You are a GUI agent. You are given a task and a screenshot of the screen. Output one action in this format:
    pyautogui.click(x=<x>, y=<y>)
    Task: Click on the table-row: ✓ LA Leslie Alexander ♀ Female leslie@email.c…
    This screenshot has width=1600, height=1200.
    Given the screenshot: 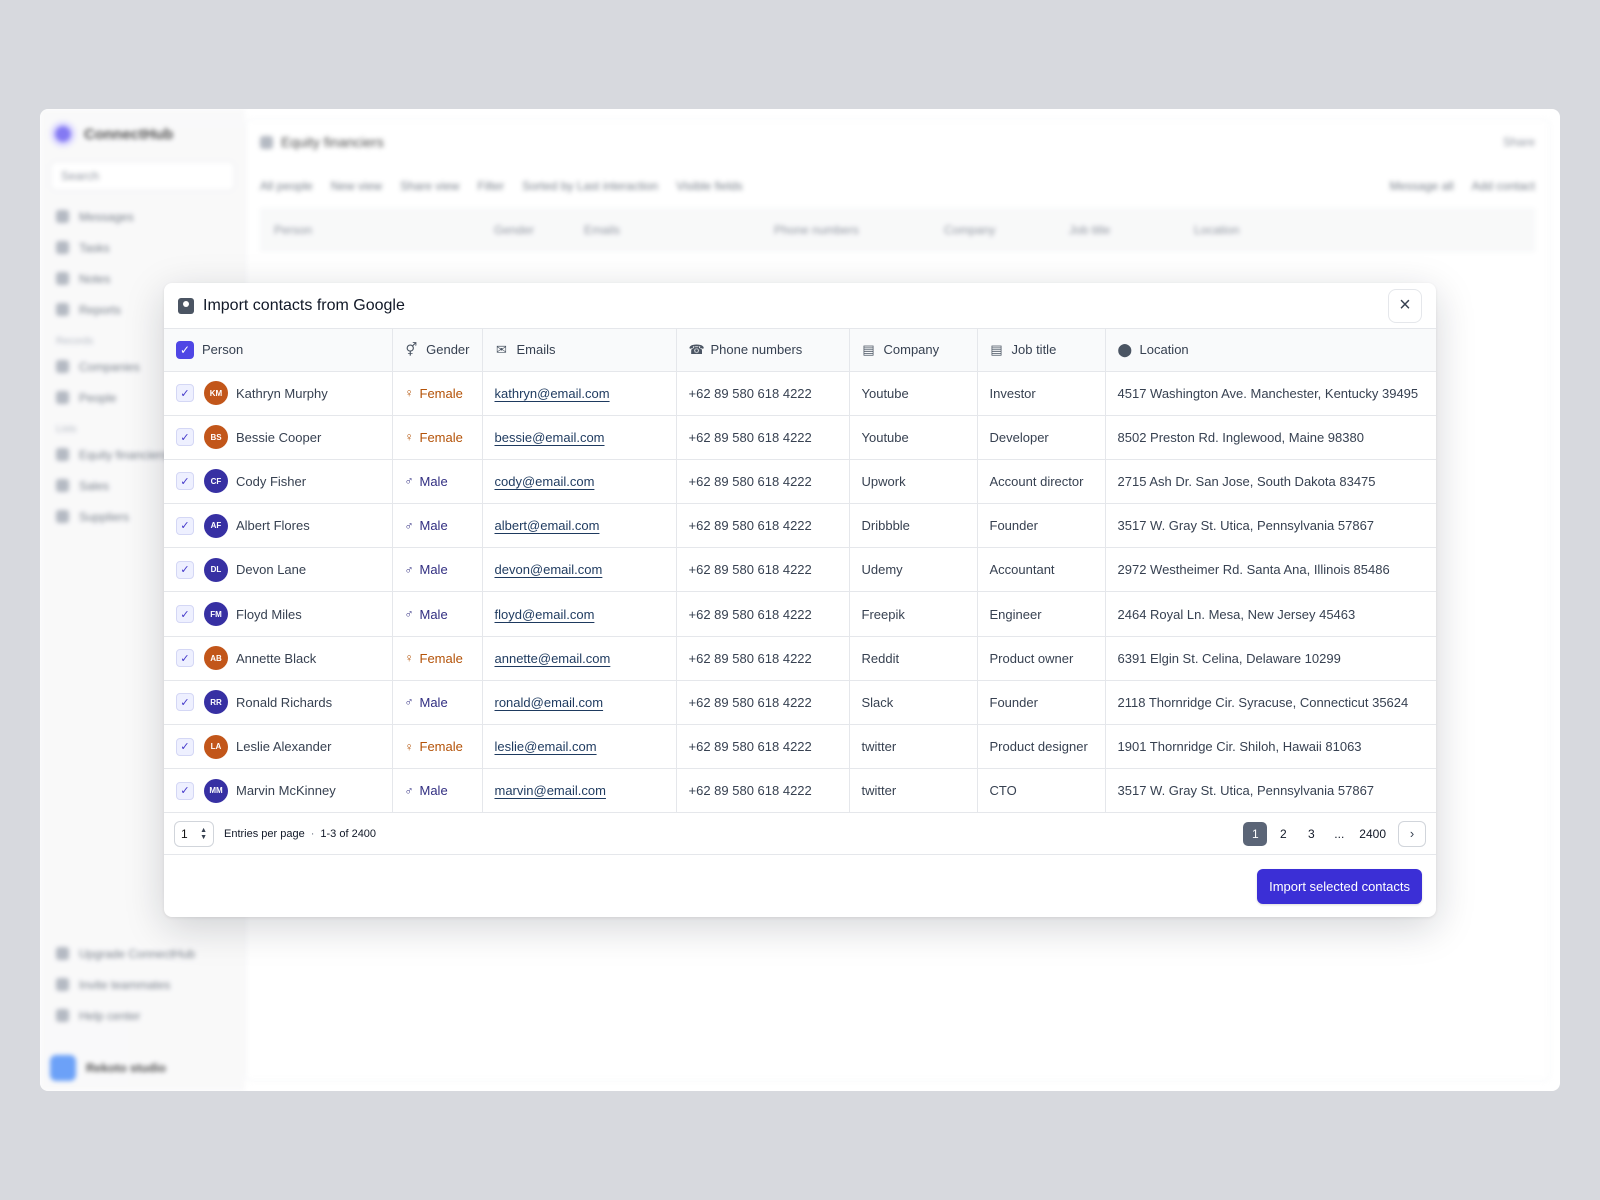 What is the action you would take?
    pyautogui.click(x=800, y=747)
    